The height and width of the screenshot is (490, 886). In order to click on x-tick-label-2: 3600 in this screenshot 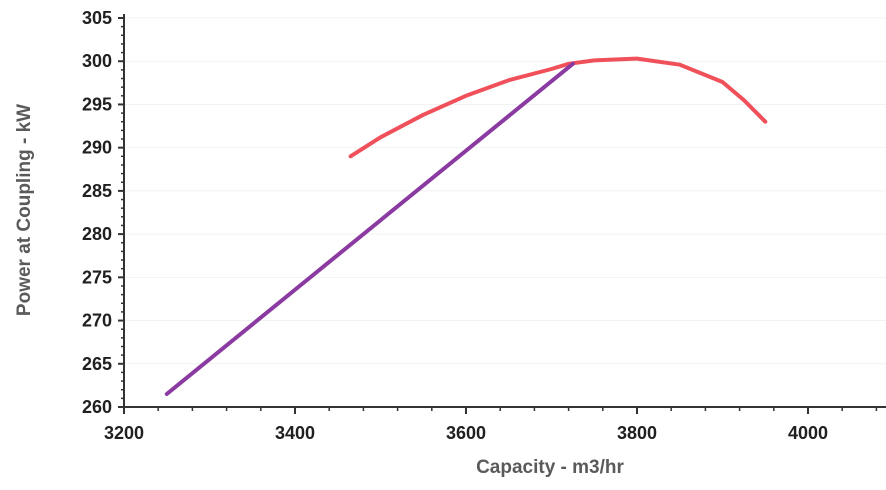, I will do `click(466, 433)`.